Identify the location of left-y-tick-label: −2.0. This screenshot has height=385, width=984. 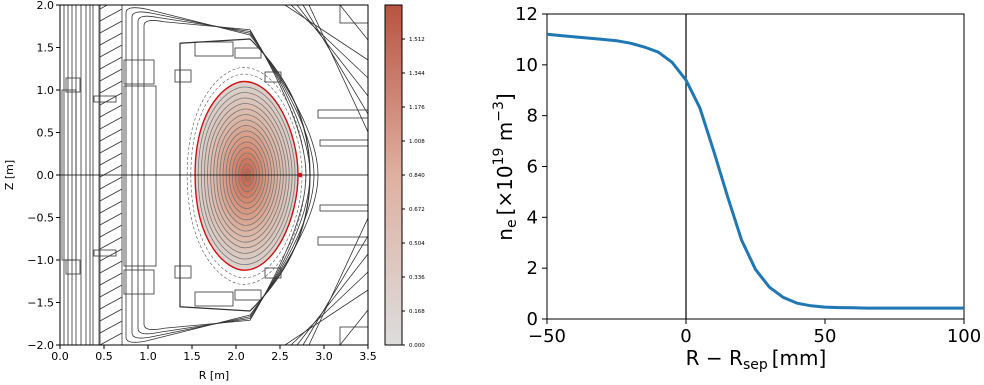
(40, 345).